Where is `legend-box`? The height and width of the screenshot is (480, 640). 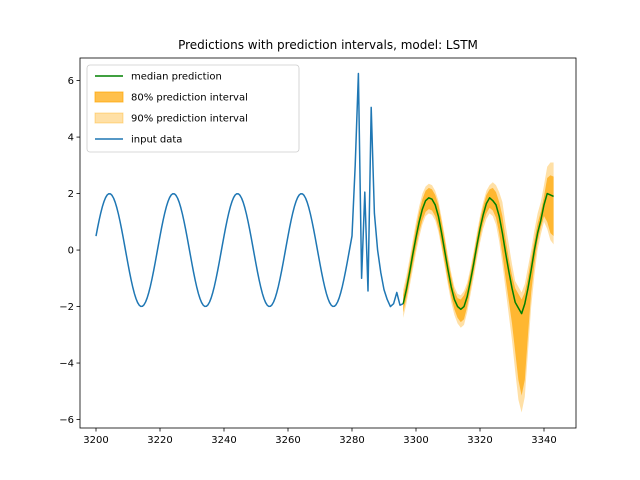
legend-box is located at coordinates (193, 108).